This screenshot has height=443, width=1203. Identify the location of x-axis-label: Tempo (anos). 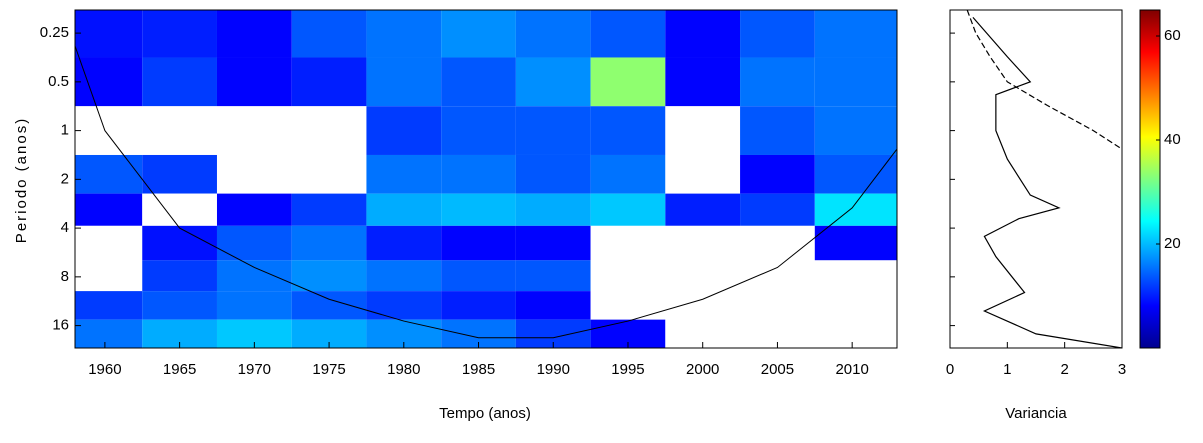
(485, 413).